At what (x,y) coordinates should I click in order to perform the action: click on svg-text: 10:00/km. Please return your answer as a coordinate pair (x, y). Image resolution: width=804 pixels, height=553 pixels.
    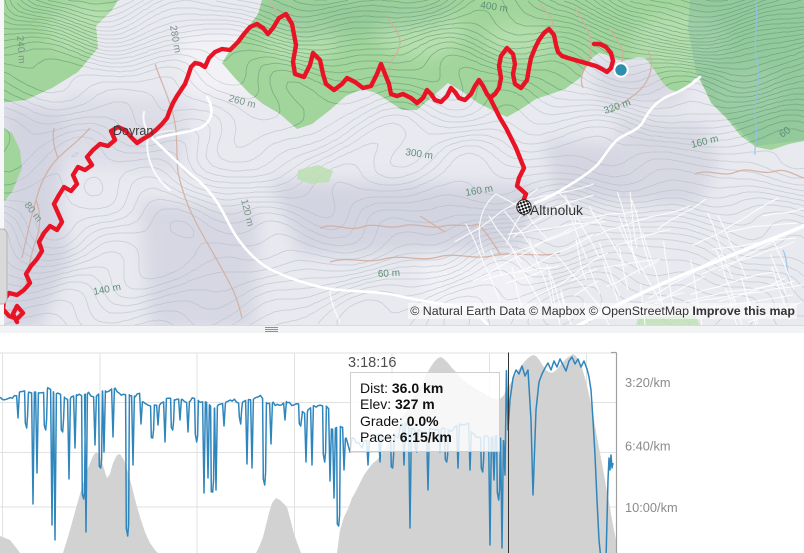
    Looking at the image, I should click on (651, 507).